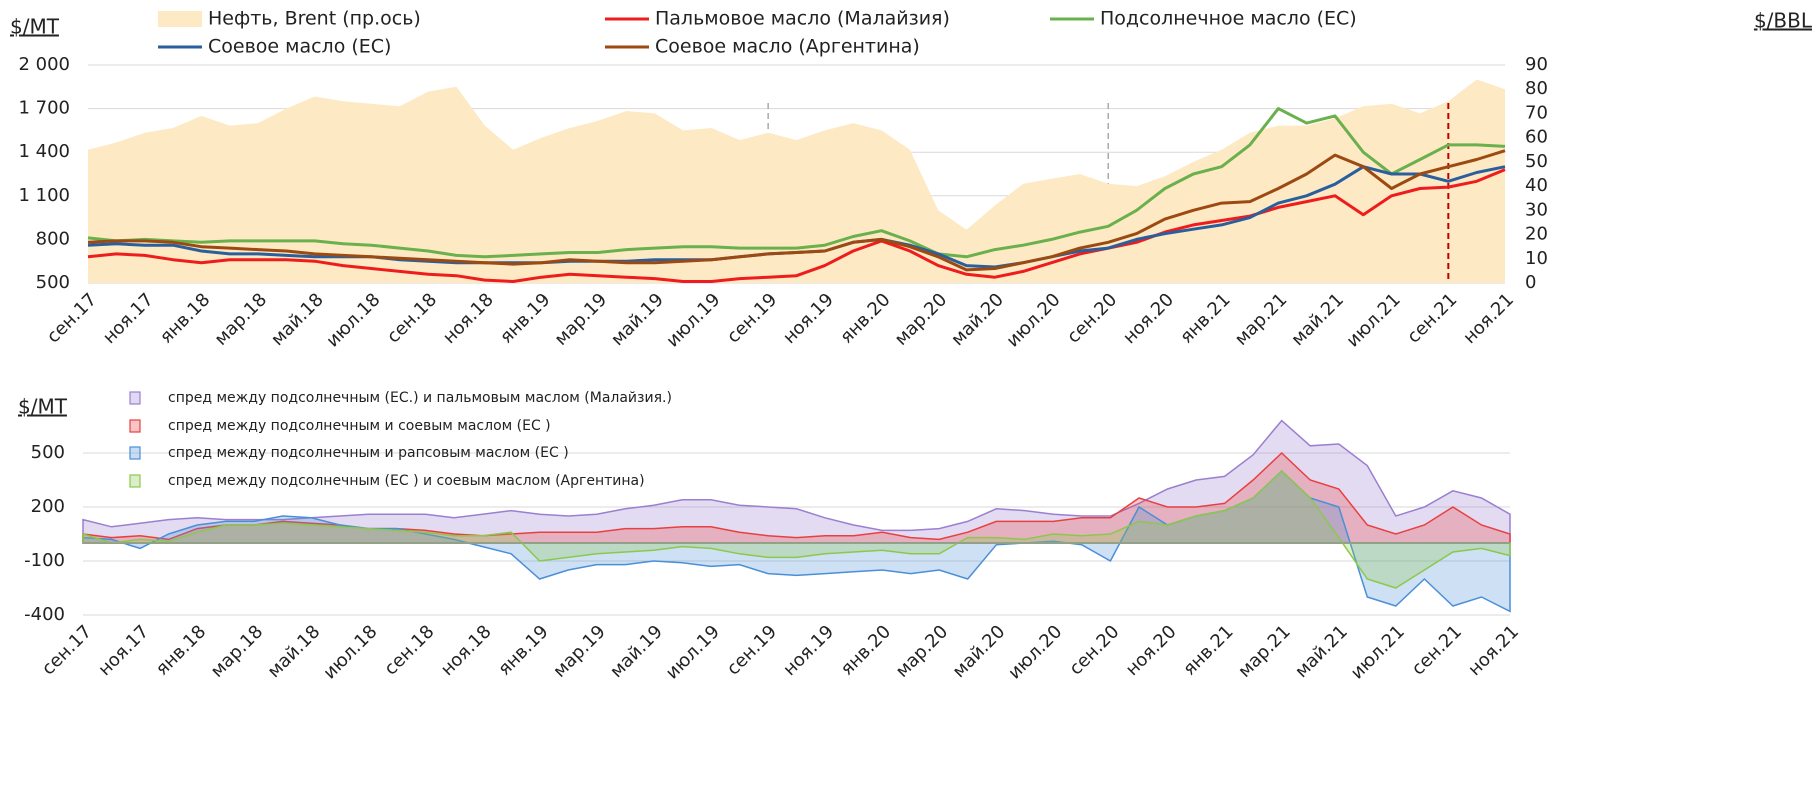  I want to click on y-tick-label: 1 100, so click(44, 195).